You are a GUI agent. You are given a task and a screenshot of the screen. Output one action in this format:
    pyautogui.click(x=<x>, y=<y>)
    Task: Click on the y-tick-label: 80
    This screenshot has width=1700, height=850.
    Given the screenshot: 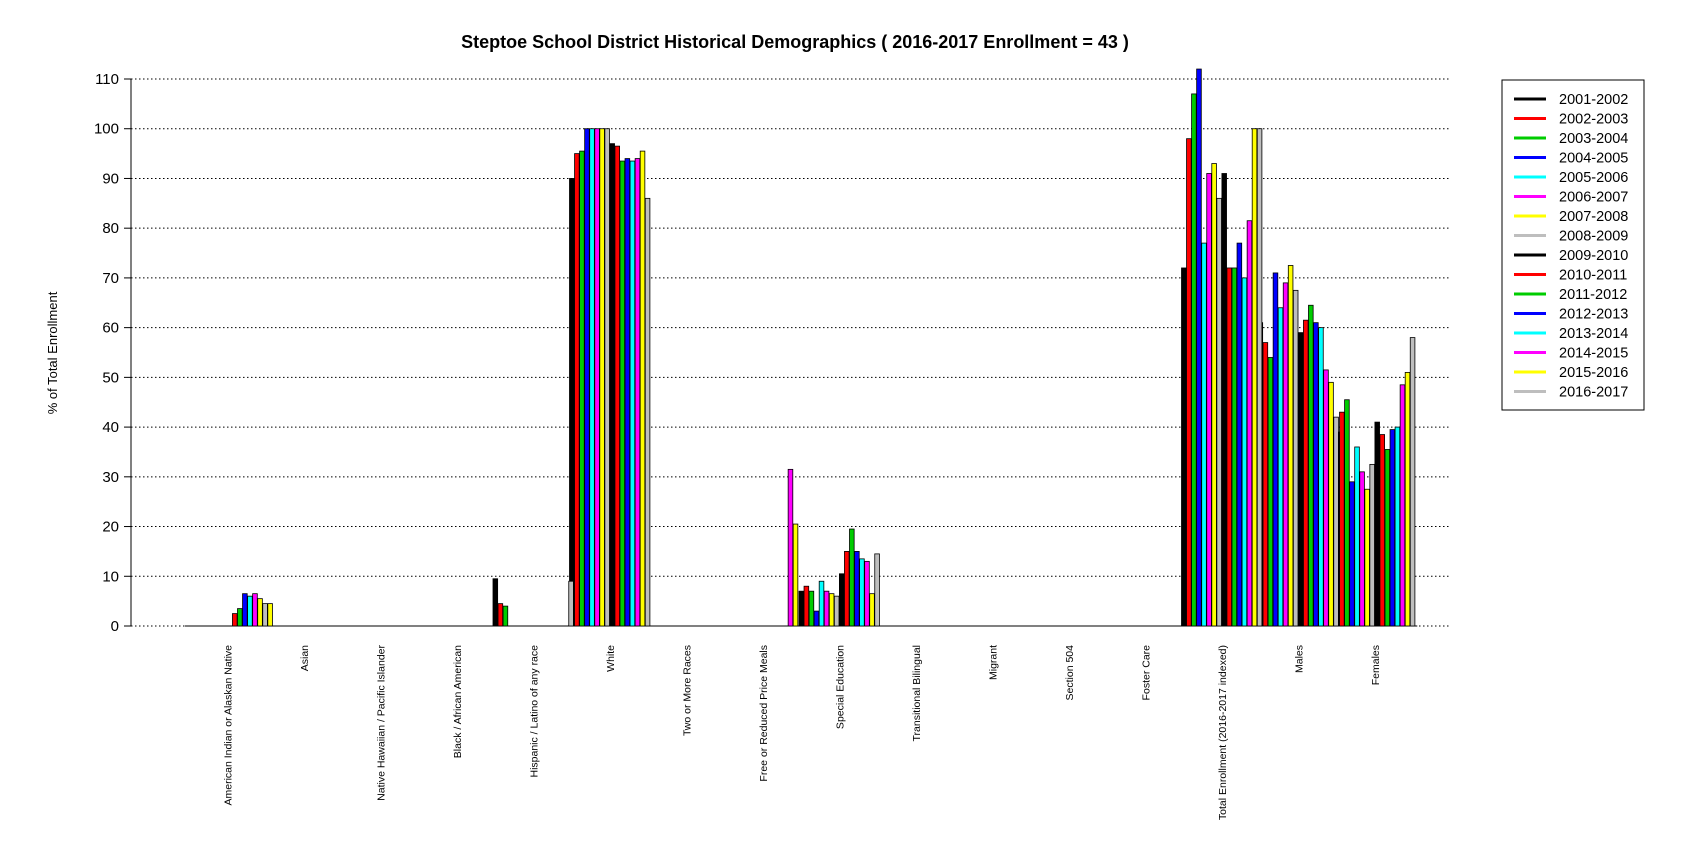 What is the action you would take?
    pyautogui.click(x=110, y=228)
    